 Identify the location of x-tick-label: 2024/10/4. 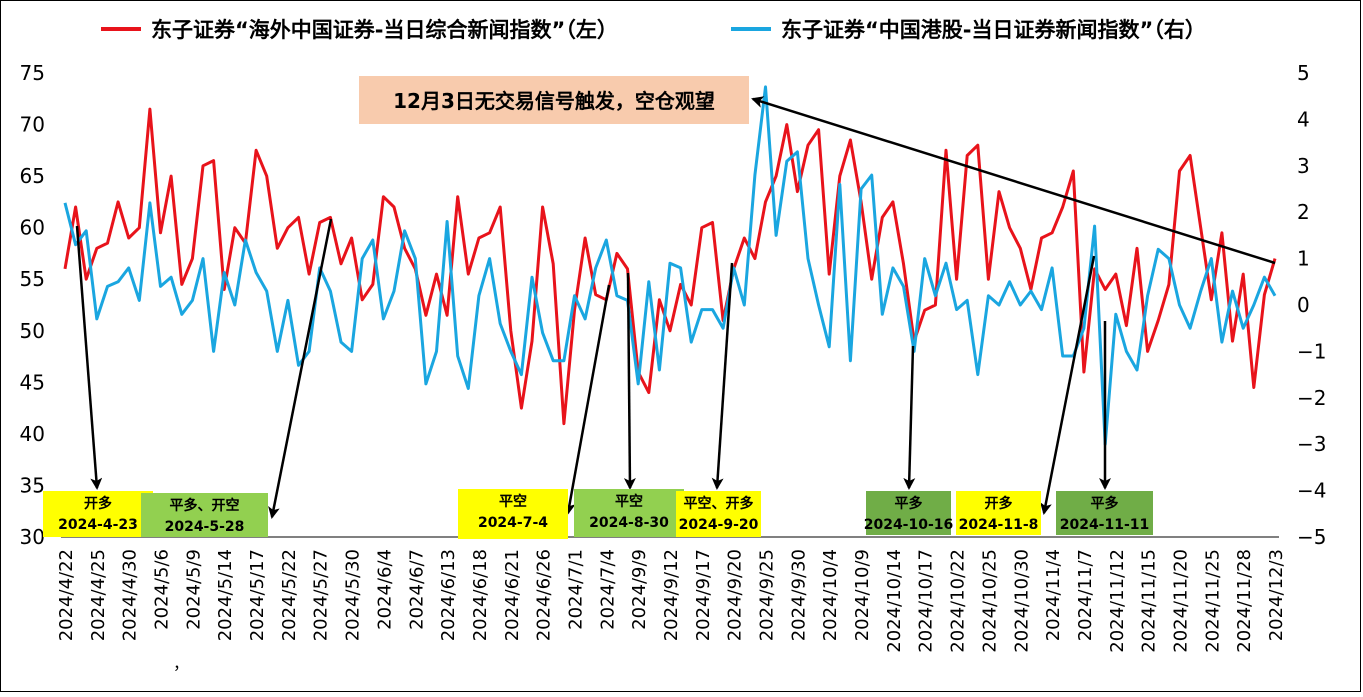
(830, 595).